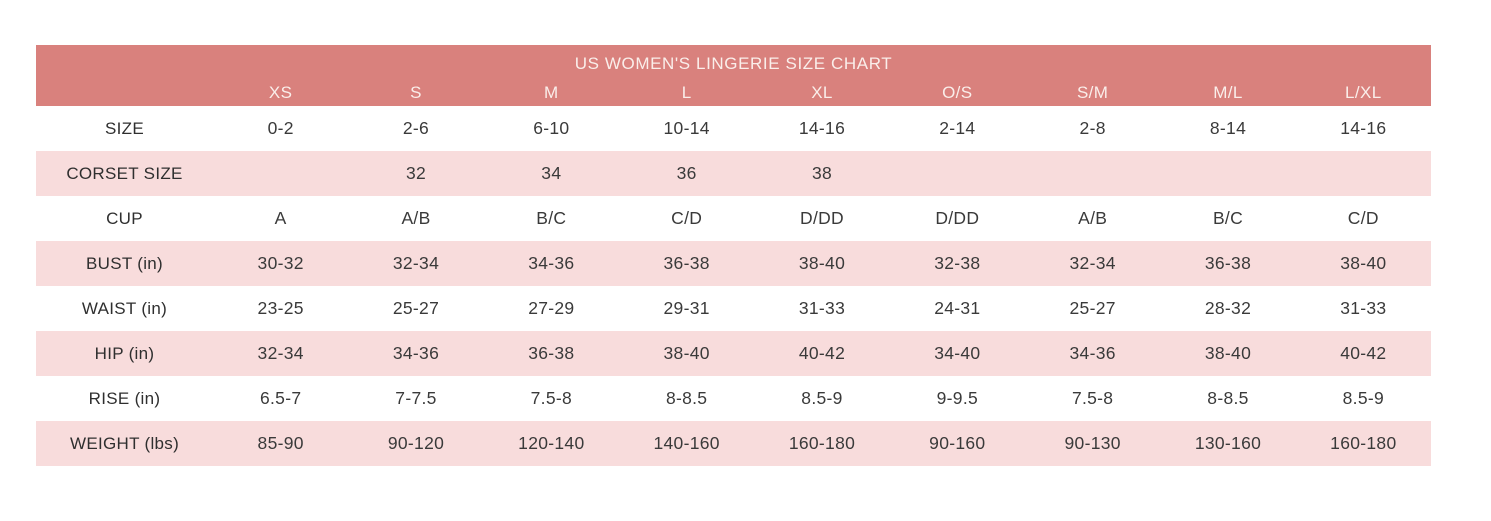  What do you see at coordinates (686, 353) in the screenshot?
I see `cell-hip-in-l: 38-40` at bounding box center [686, 353].